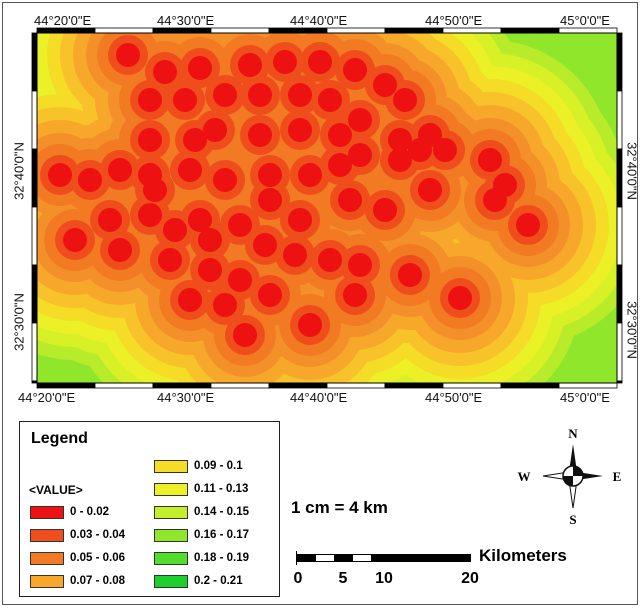 Image resolution: width=642 pixels, height=609 pixels. I want to click on legend-item-label: 0.14 - 0.15, so click(221, 512).